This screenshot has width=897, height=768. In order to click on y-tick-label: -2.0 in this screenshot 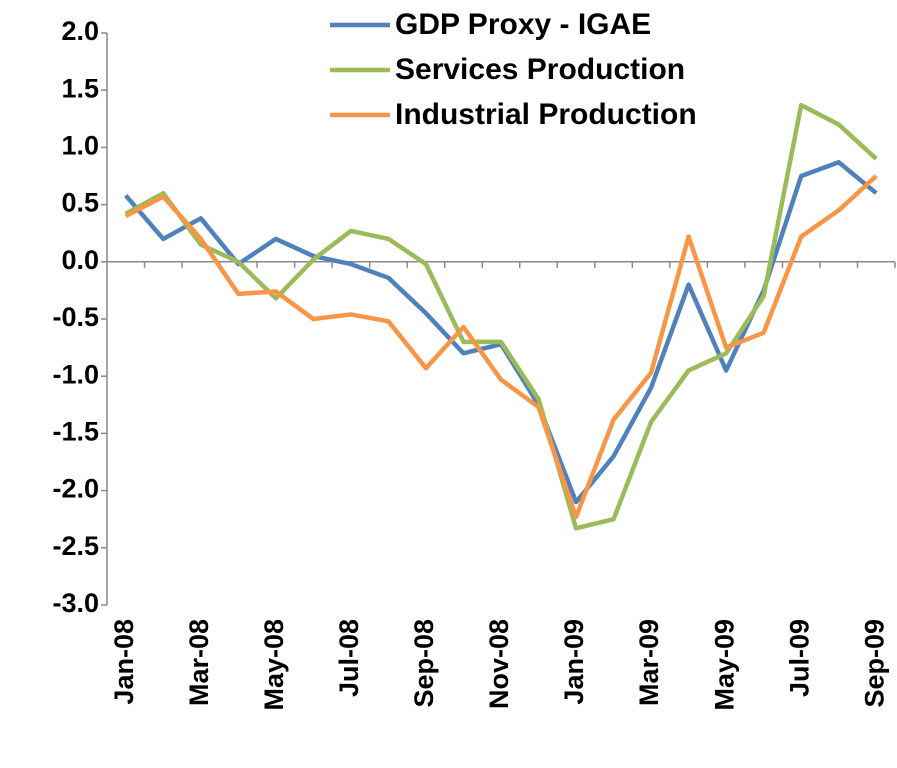, I will do `click(75, 489)`.